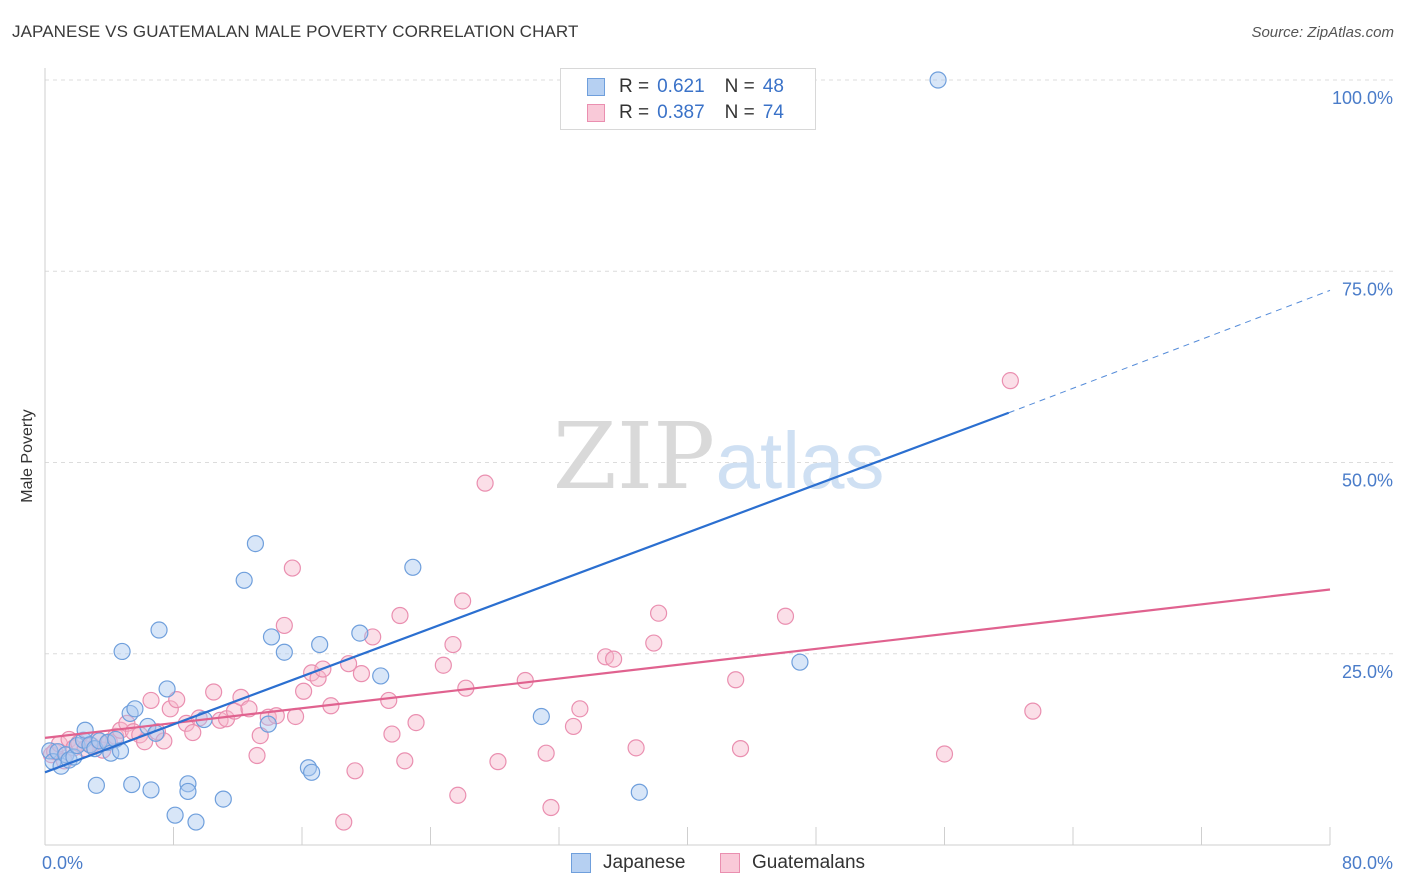  Describe the element at coordinates (681, 112) in the screenshot. I see `legend-r-value: 0.387` at that location.